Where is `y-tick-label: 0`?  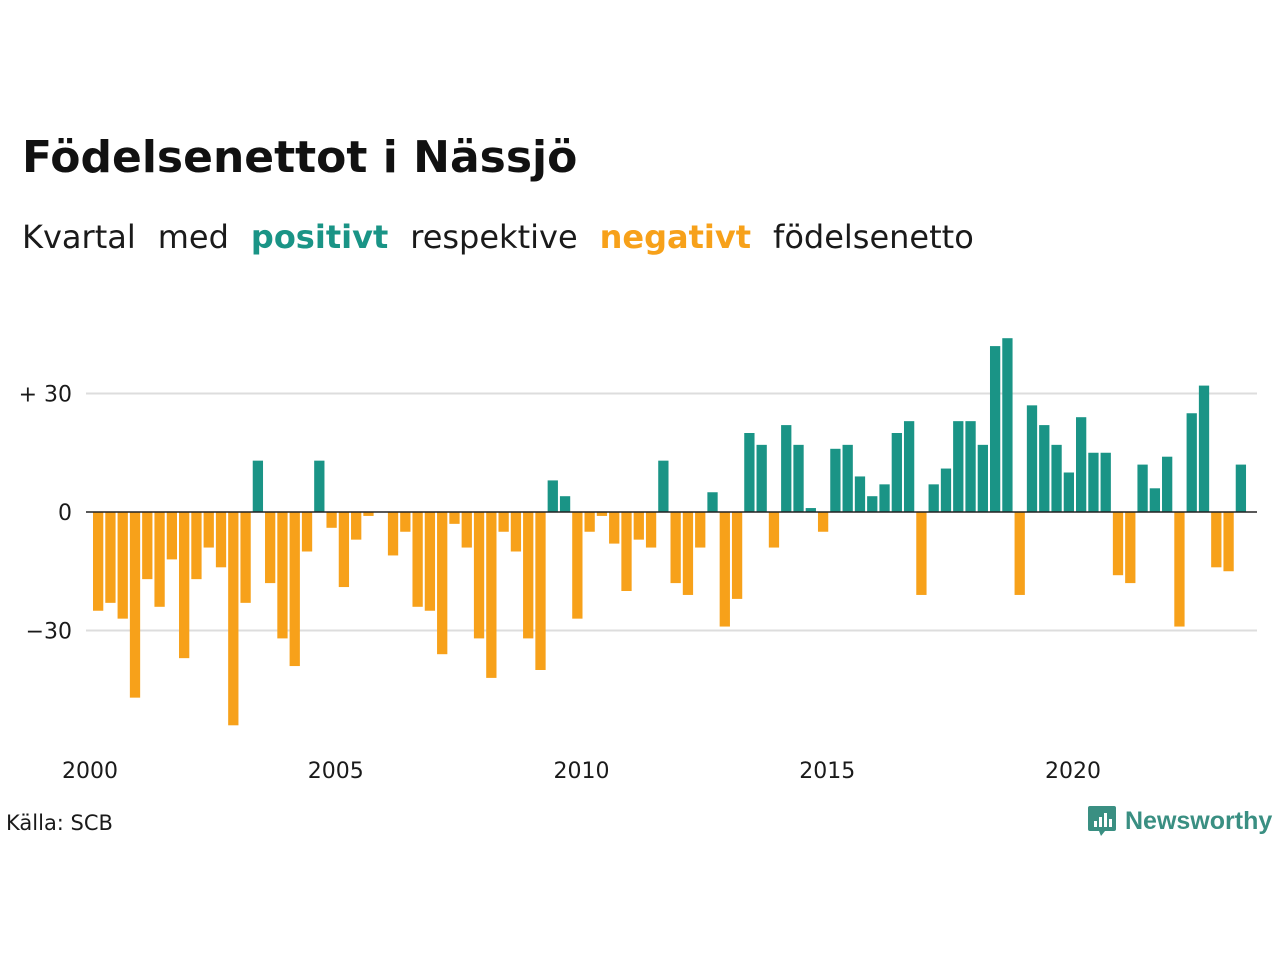 y-tick-label: 0 is located at coordinates (65, 513).